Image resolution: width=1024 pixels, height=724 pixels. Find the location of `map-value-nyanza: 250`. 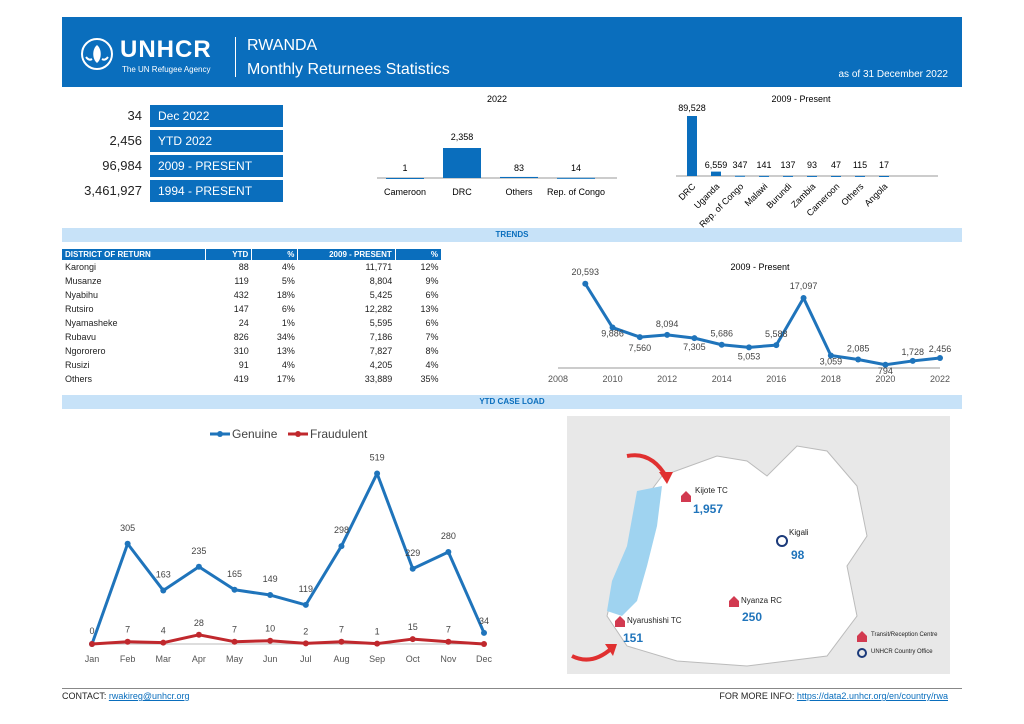

map-value-nyanza: 250 is located at coordinates (752, 617).